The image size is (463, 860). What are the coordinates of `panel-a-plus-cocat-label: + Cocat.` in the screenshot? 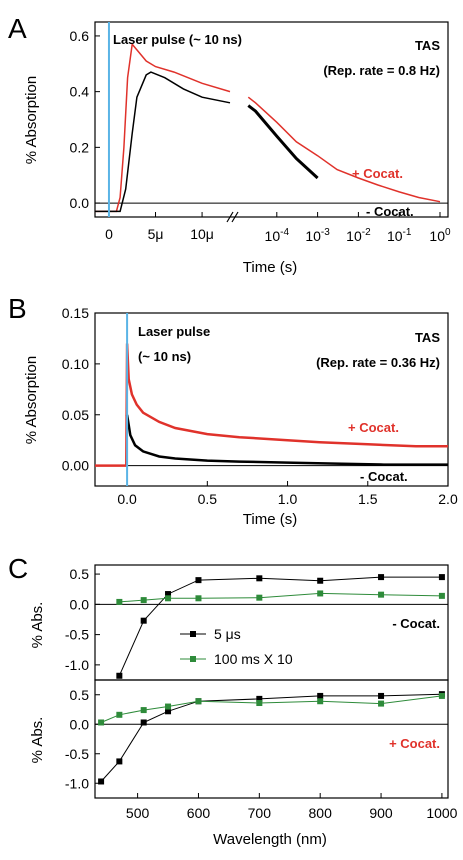 It's located at (377, 173).